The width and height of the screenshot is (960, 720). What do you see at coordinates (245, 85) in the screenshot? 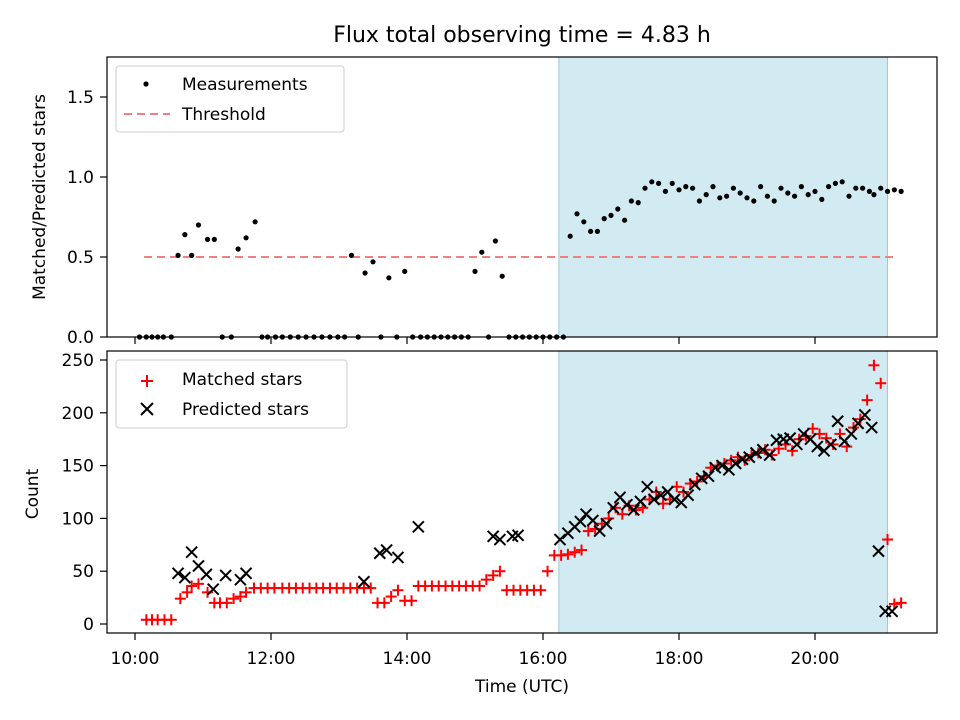
I see `legend-measurements-label: Measurements` at bounding box center [245, 85].